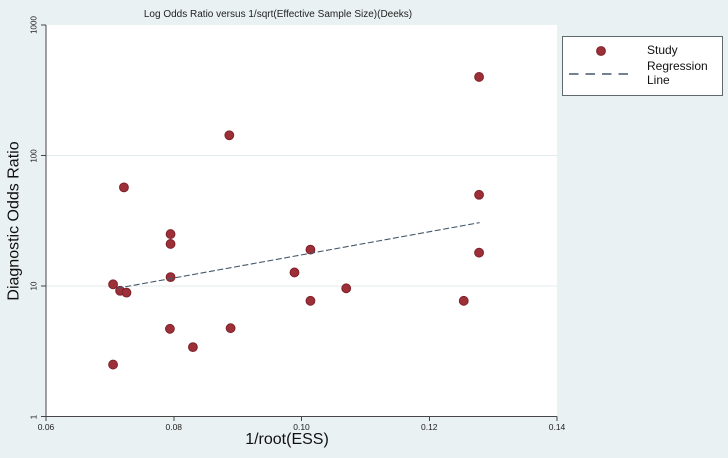  I want to click on legend: Study Regression Line, so click(642, 66).